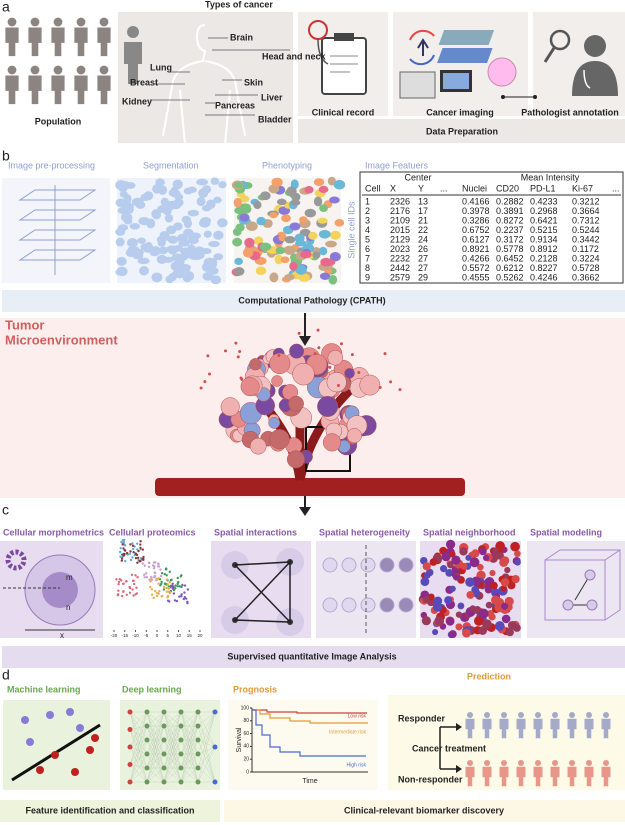 Image resolution: width=625 pixels, height=825 pixels. What do you see at coordinates (313, 657) in the screenshot?
I see `analysis-bar` at bounding box center [313, 657].